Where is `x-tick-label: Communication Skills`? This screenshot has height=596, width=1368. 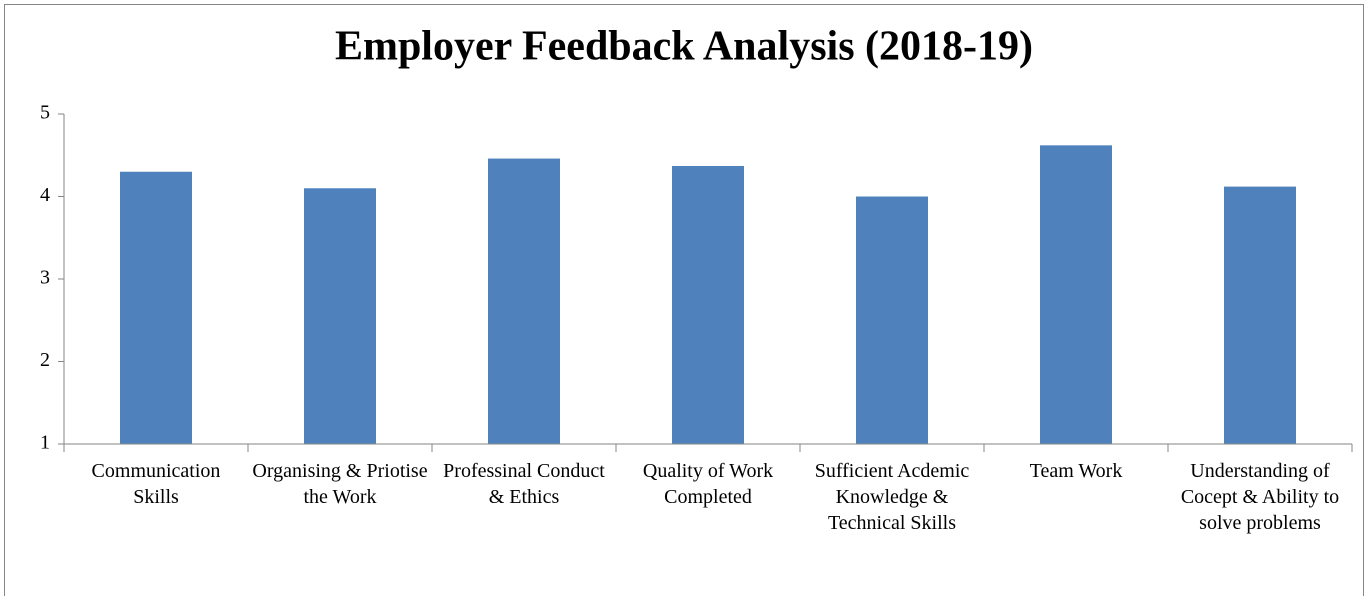 x-tick-label: Communication Skills is located at coordinates (156, 484).